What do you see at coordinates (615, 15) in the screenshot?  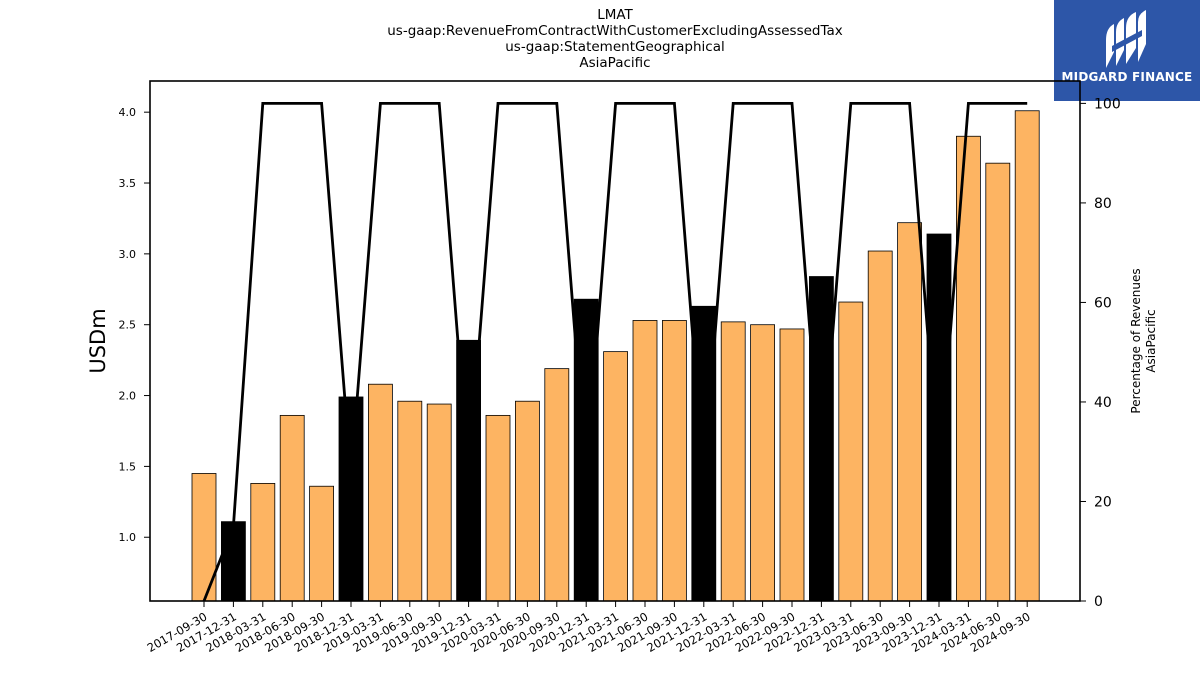 I see `chart-title-line: LMAT` at bounding box center [615, 15].